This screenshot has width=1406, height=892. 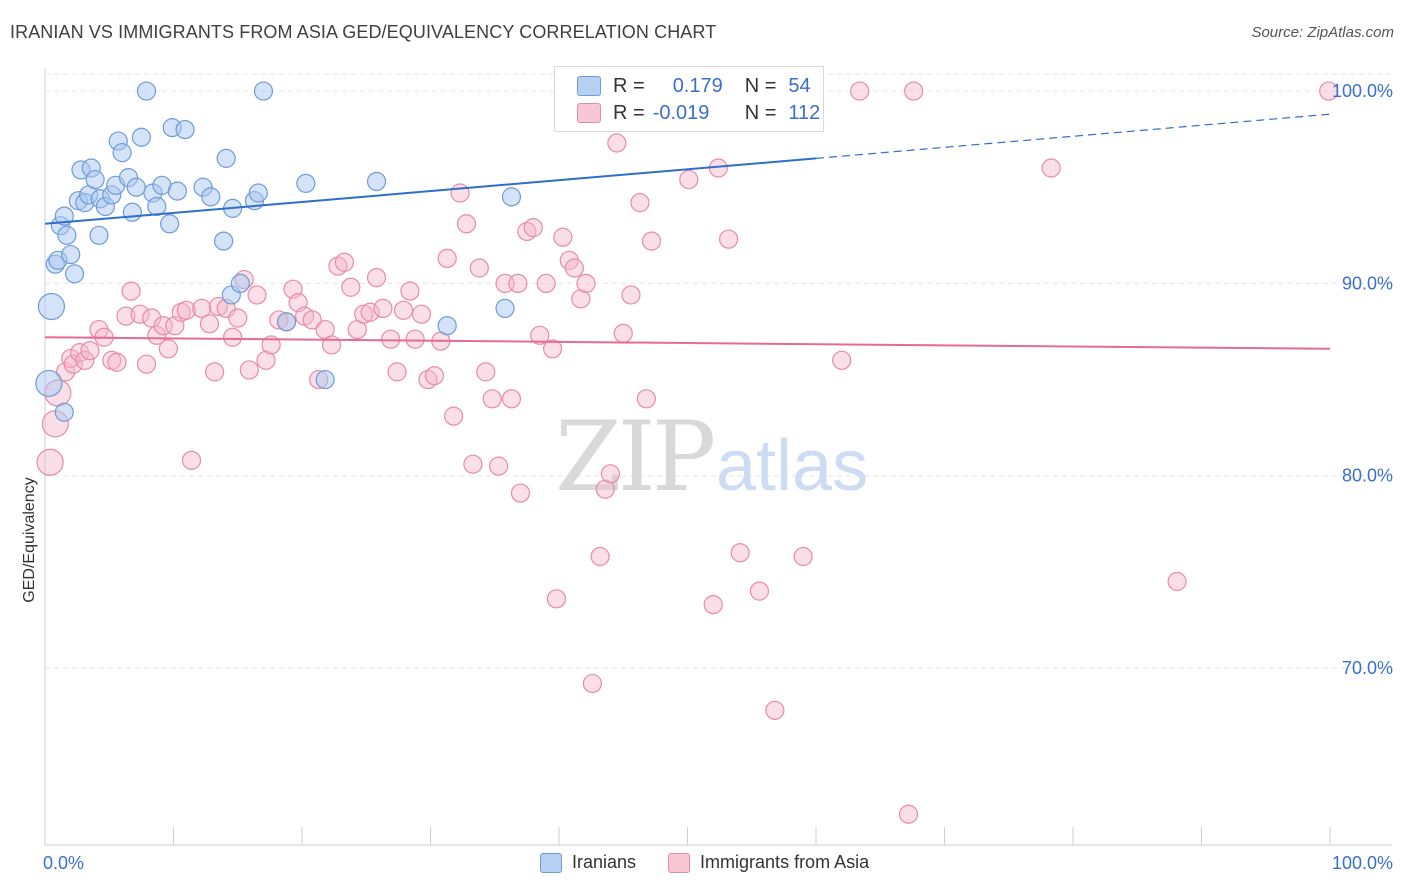 What do you see at coordinates (689, 99) in the screenshot?
I see `correlation-legend: R = 0.179 N = 54 R = -0.019 N = 112` at bounding box center [689, 99].